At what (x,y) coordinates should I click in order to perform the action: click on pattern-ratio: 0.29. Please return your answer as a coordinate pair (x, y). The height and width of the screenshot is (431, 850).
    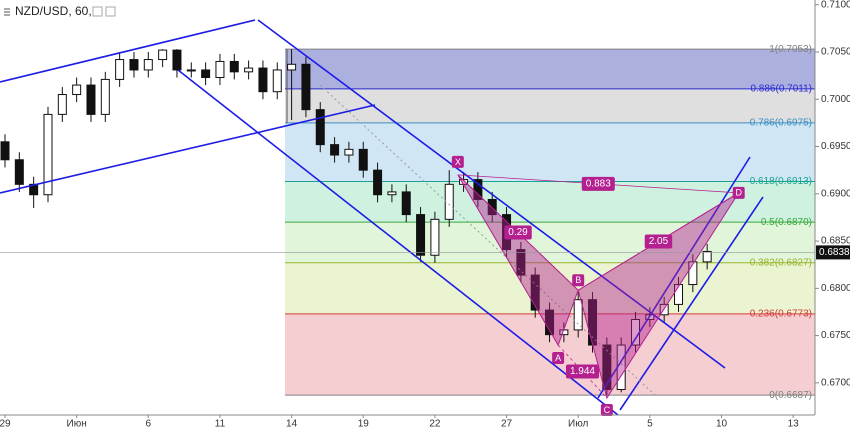
    Looking at the image, I should click on (518, 232).